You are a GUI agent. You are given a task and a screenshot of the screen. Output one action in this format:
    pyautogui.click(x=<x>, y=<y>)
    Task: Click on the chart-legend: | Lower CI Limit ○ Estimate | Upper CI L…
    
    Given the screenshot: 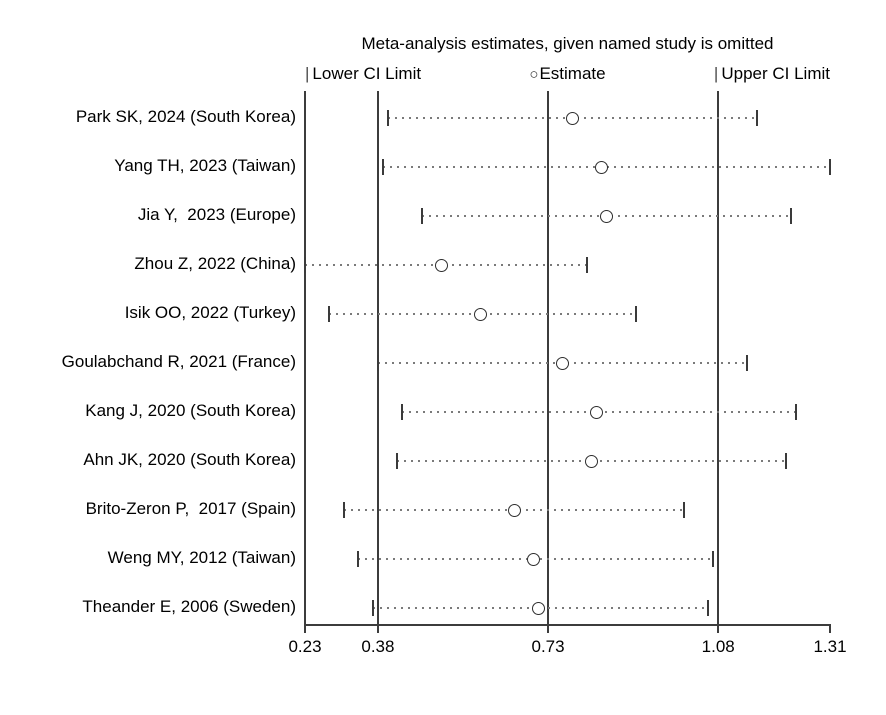 What is the action you would take?
    pyautogui.click(x=567, y=74)
    